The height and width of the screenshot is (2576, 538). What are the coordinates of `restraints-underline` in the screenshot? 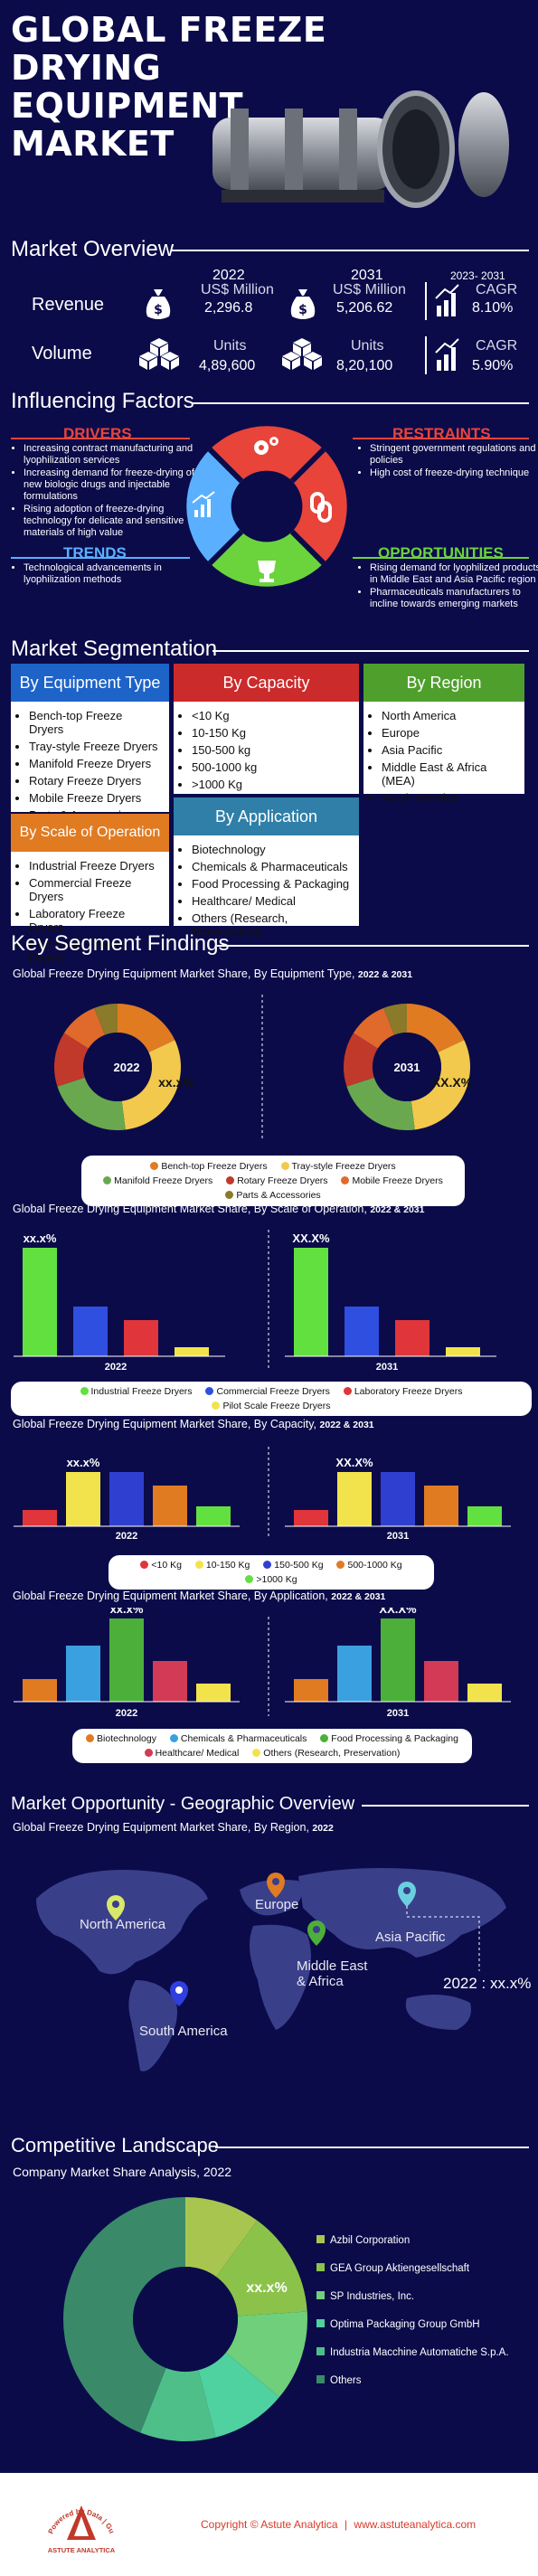 It's located at (441, 438).